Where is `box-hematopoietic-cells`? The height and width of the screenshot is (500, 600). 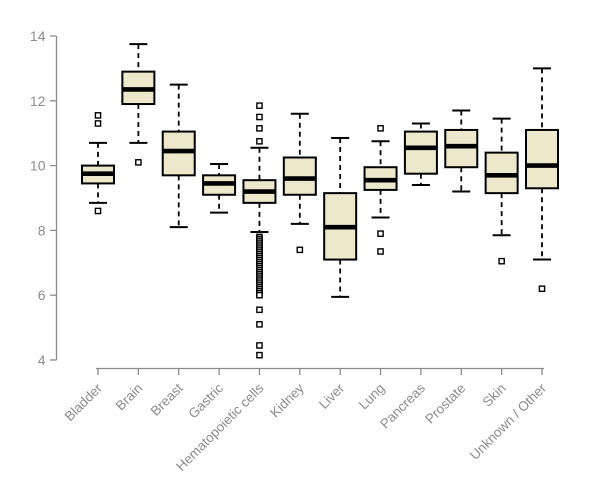 box-hematopoietic-cells is located at coordinates (259, 230).